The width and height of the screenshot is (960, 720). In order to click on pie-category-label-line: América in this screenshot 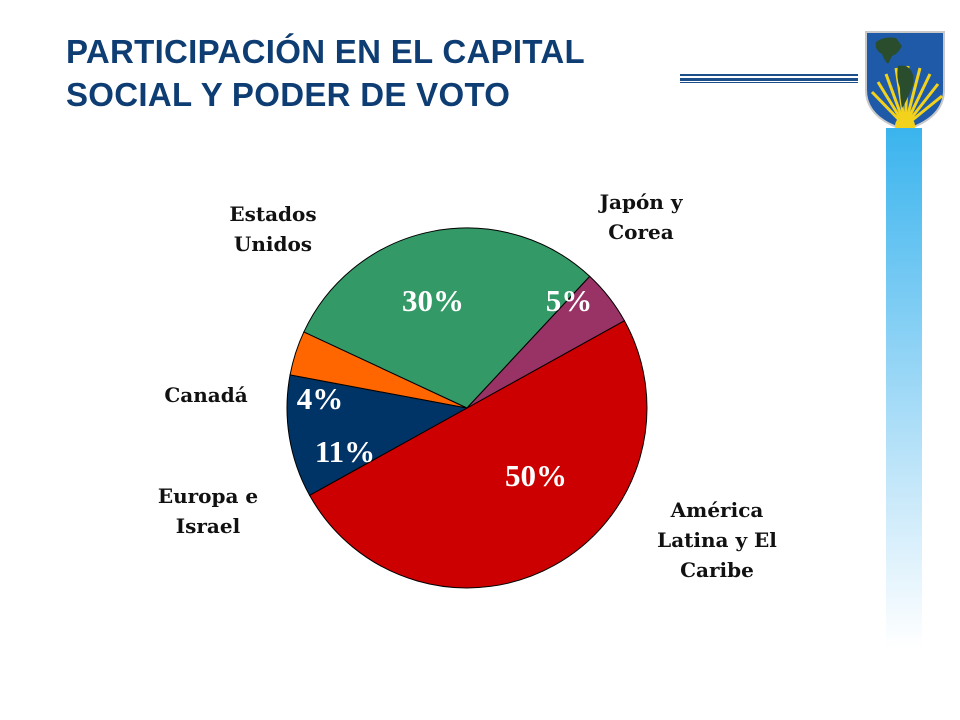, I will do `click(717, 510)`.